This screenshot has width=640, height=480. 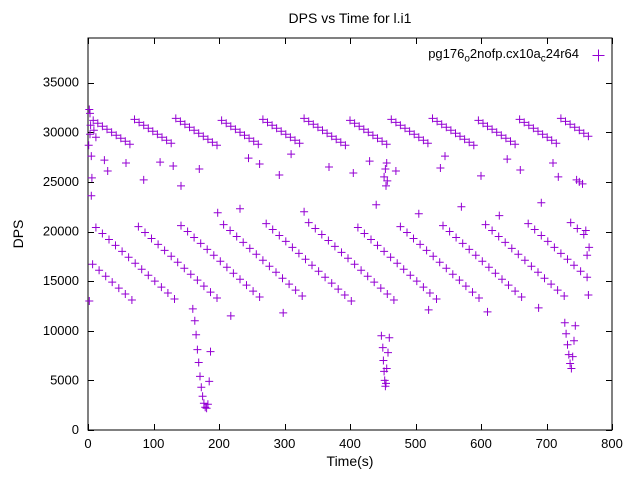 What do you see at coordinates (503, 55) in the screenshot?
I see `legend-series-label: pg176o2nofp.cx10ac24r64` at bounding box center [503, 55].